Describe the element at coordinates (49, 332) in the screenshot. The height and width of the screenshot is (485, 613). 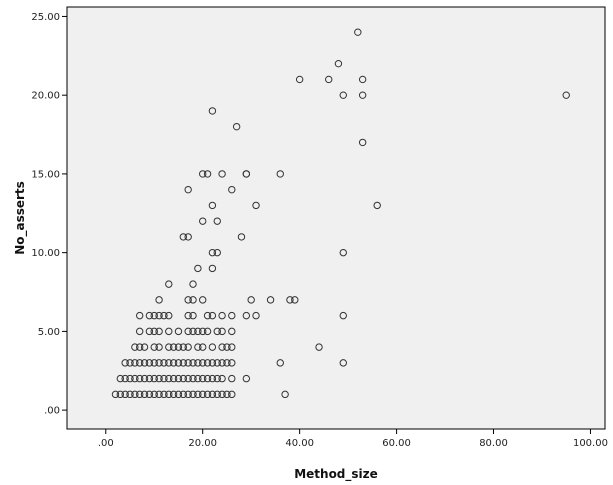
I see `y-tick-label: 5.00` at that location.